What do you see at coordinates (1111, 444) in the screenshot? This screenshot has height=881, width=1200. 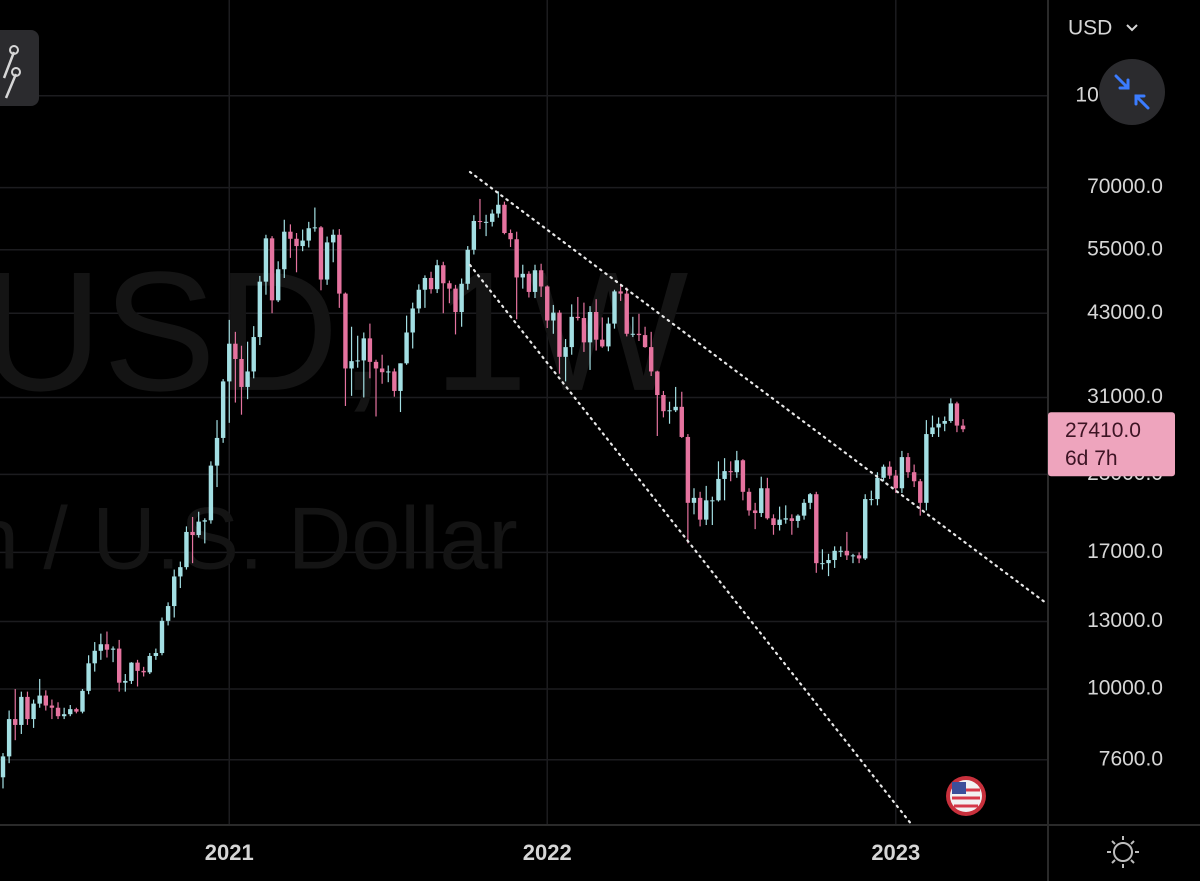 I see `price-label-box` at bounding box center [1111, 444].